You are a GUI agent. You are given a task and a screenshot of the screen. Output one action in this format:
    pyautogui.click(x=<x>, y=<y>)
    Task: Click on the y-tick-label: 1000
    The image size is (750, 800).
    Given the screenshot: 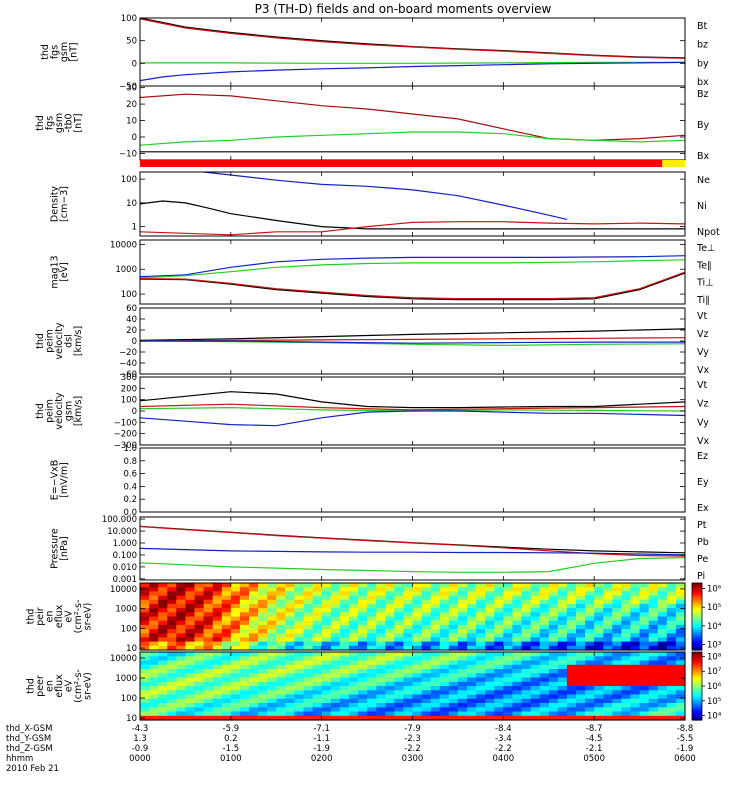 What is the action you would take?
    pyautogui.click(x=126, y=679)
    